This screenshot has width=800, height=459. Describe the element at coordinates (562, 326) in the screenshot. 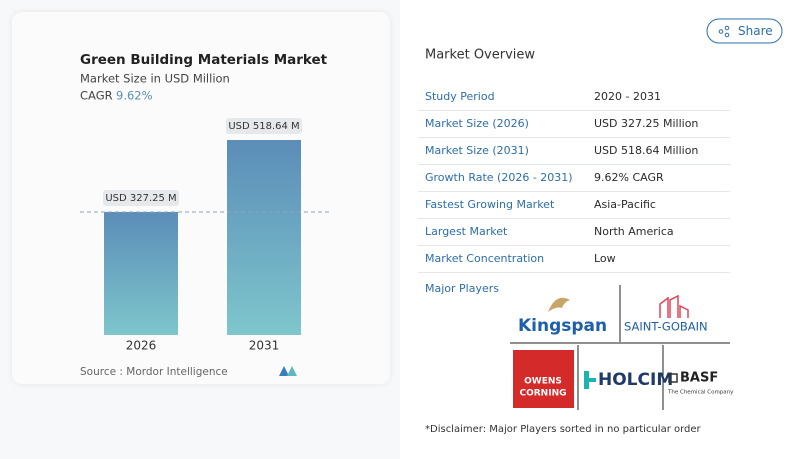

I see `logo-text: Kingspan` at that location.